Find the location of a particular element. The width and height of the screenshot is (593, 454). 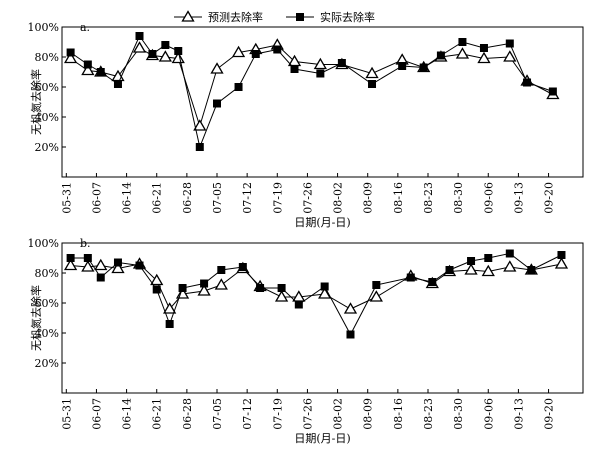

x-tick-label: 05-31 is located at coordinates (66, 414).